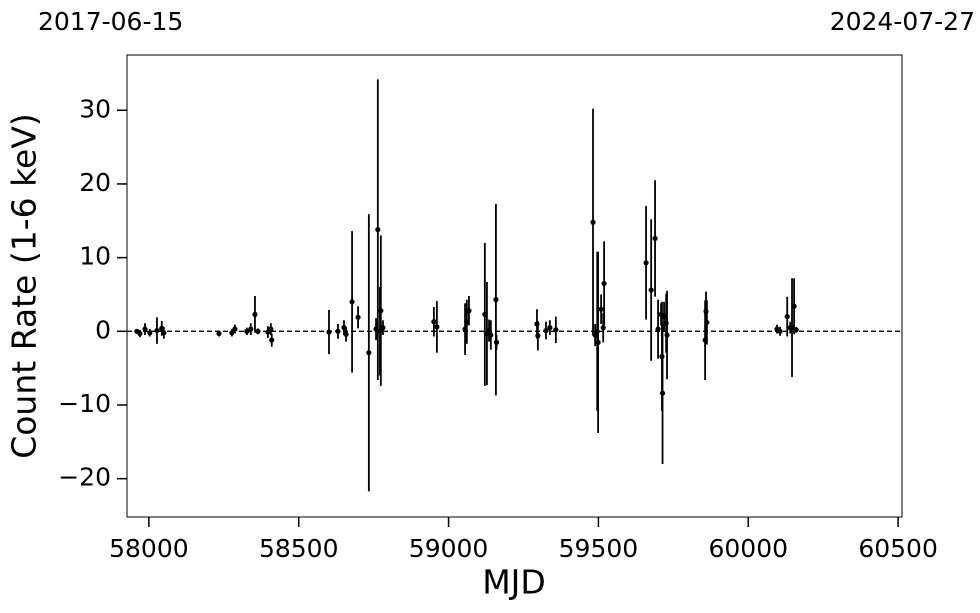 Image resolution: width=980 pixels, height=613 pixels. Describe the element at coordinates (748, 548) in the screenshot. I see `x-tick-label: 60000` at that location.